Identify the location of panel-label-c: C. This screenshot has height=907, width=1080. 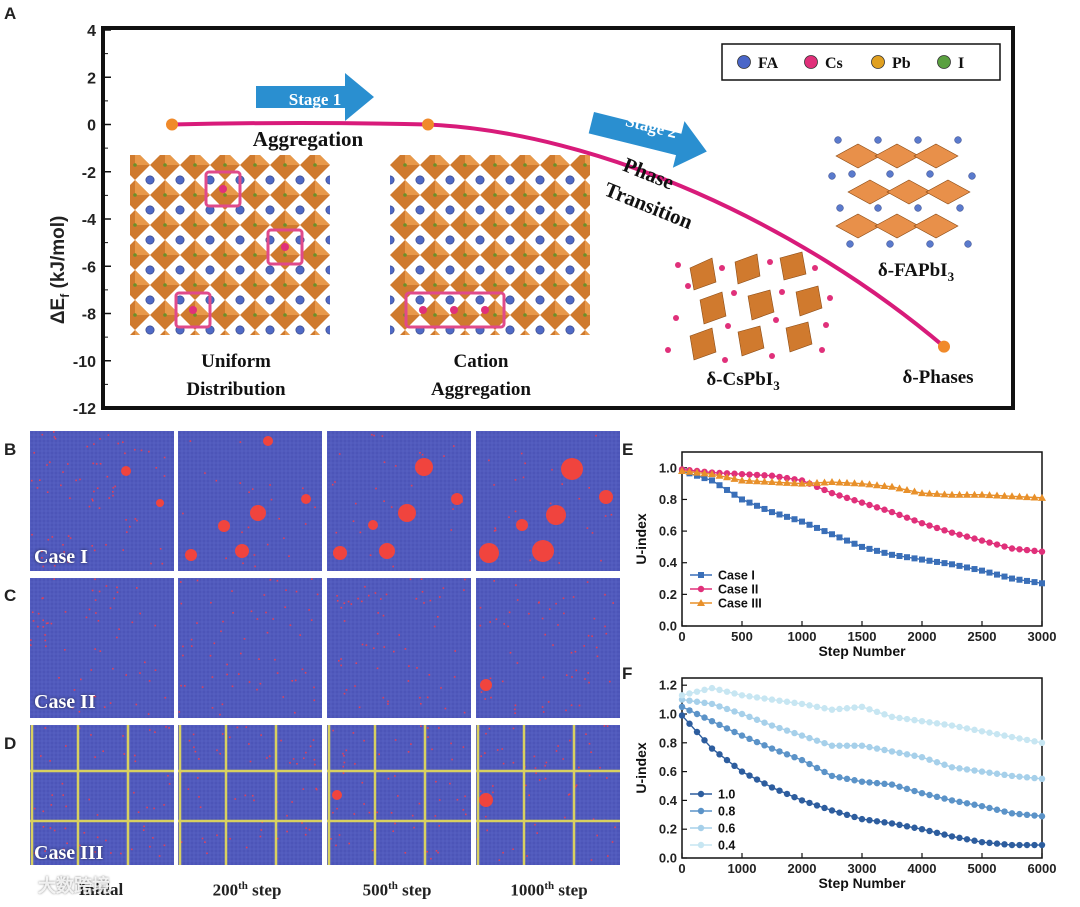
(10, 595).